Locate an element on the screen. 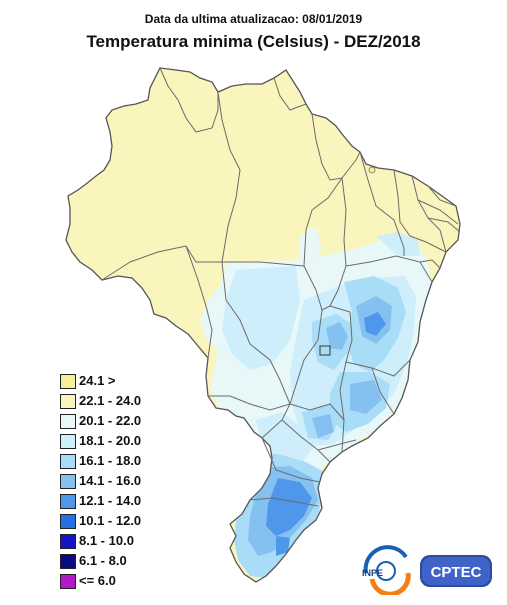 The width and height of the screenshot is (507, 605). legend-label: 24.1 > is located at coordinates (97, 380).